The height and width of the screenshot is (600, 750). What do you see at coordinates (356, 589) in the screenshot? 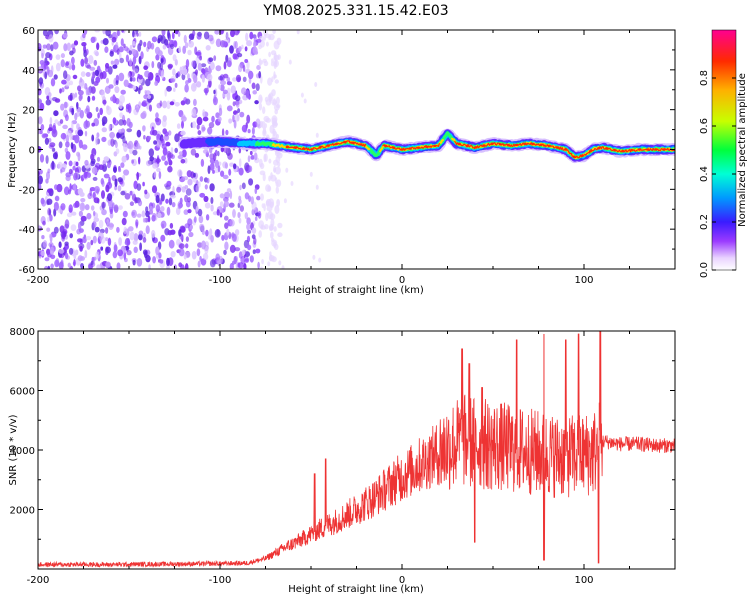
I see `snr-x-label: Height of straight line (km)` at bounding box center [356, 589].